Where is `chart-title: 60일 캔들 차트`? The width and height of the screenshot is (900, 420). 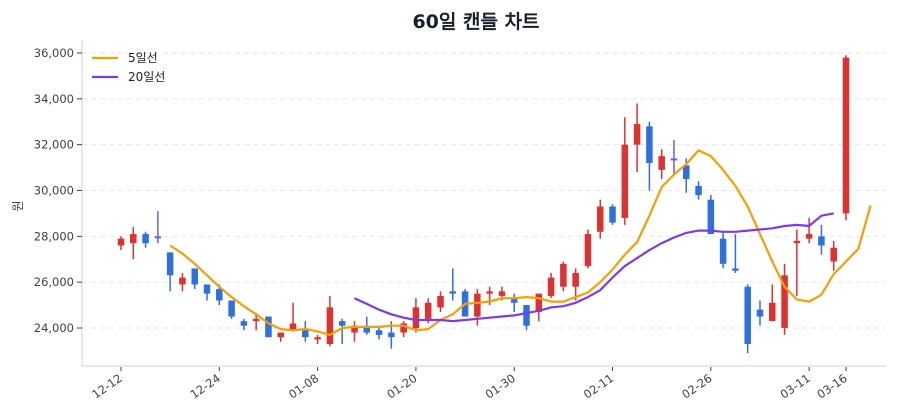
chart-title: 60일 캔들 차트 is located at coordinates (475, 22).